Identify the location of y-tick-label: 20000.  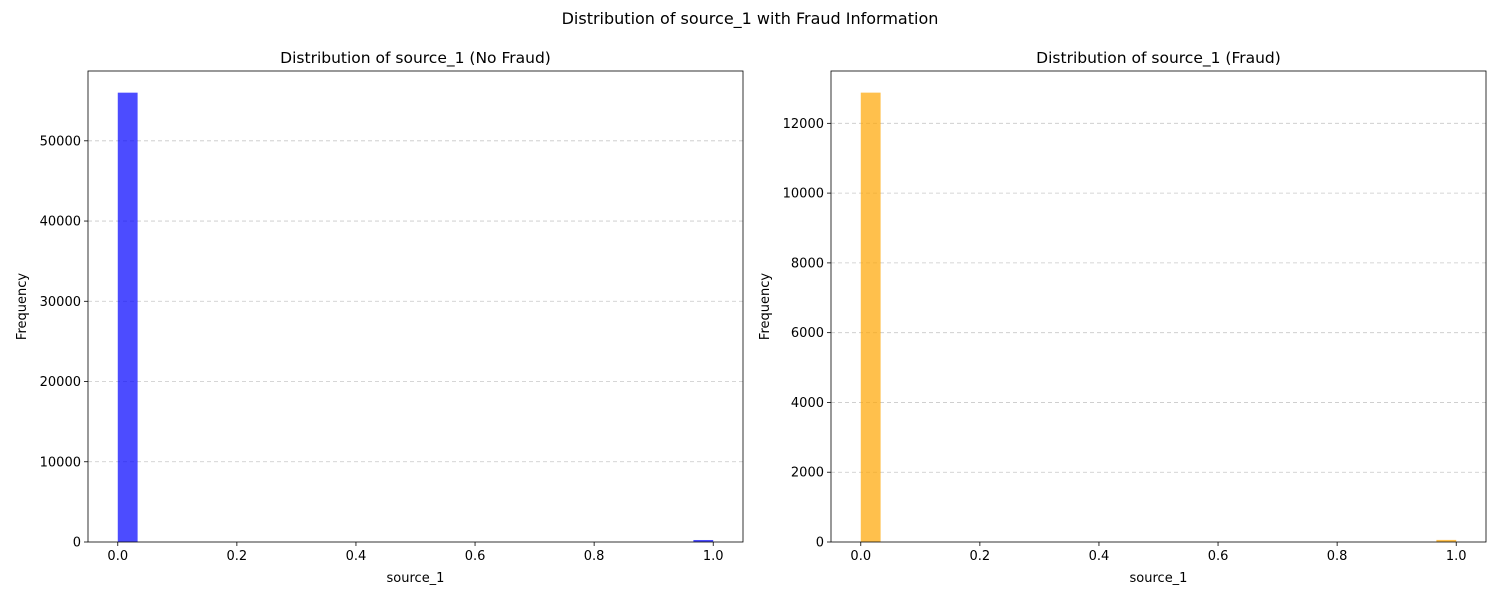
(60, 382).